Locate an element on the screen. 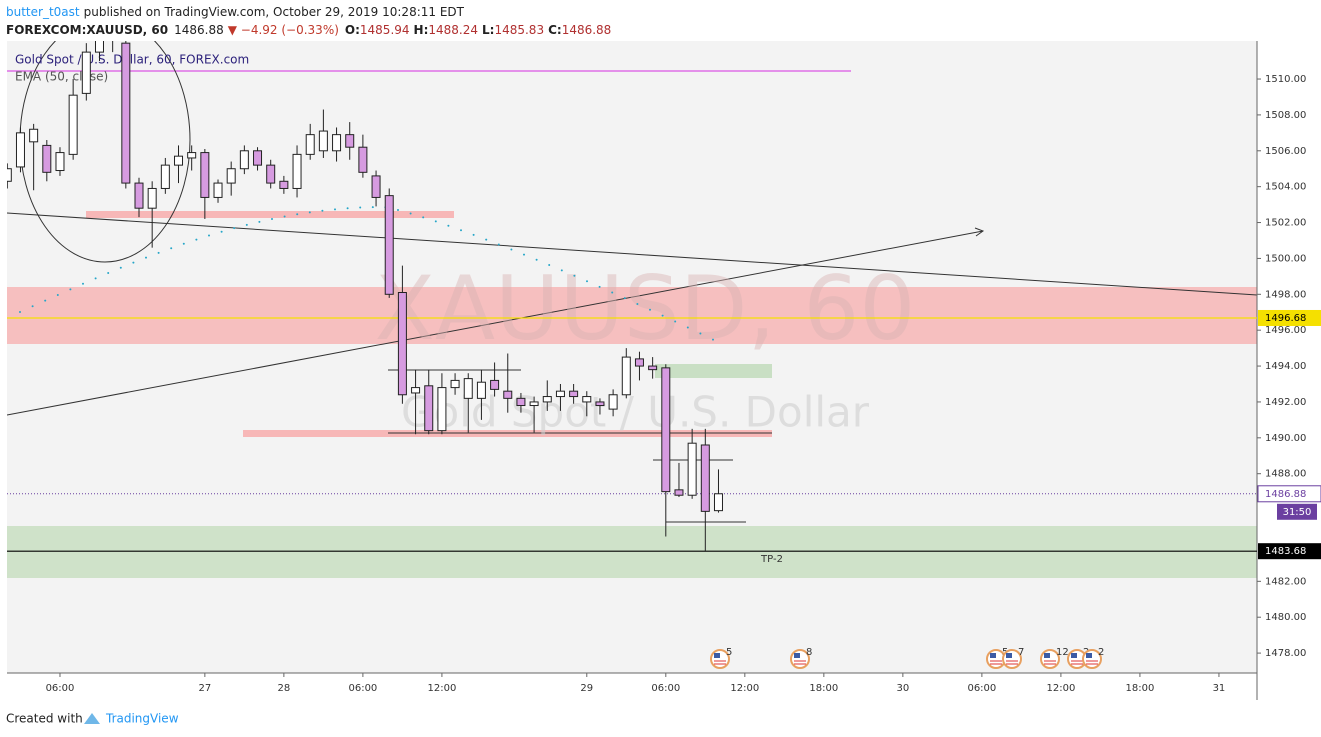 The height and width of the screenshot is (737, 1321). event-icon: 8 is located at coordinates (801, 658).